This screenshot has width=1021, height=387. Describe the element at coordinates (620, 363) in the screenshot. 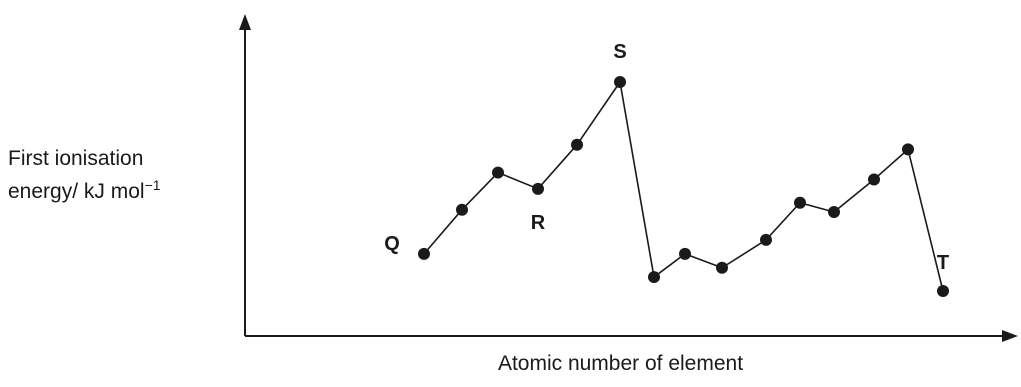

I see `x-axis-label: Atomic number of element` at that location.